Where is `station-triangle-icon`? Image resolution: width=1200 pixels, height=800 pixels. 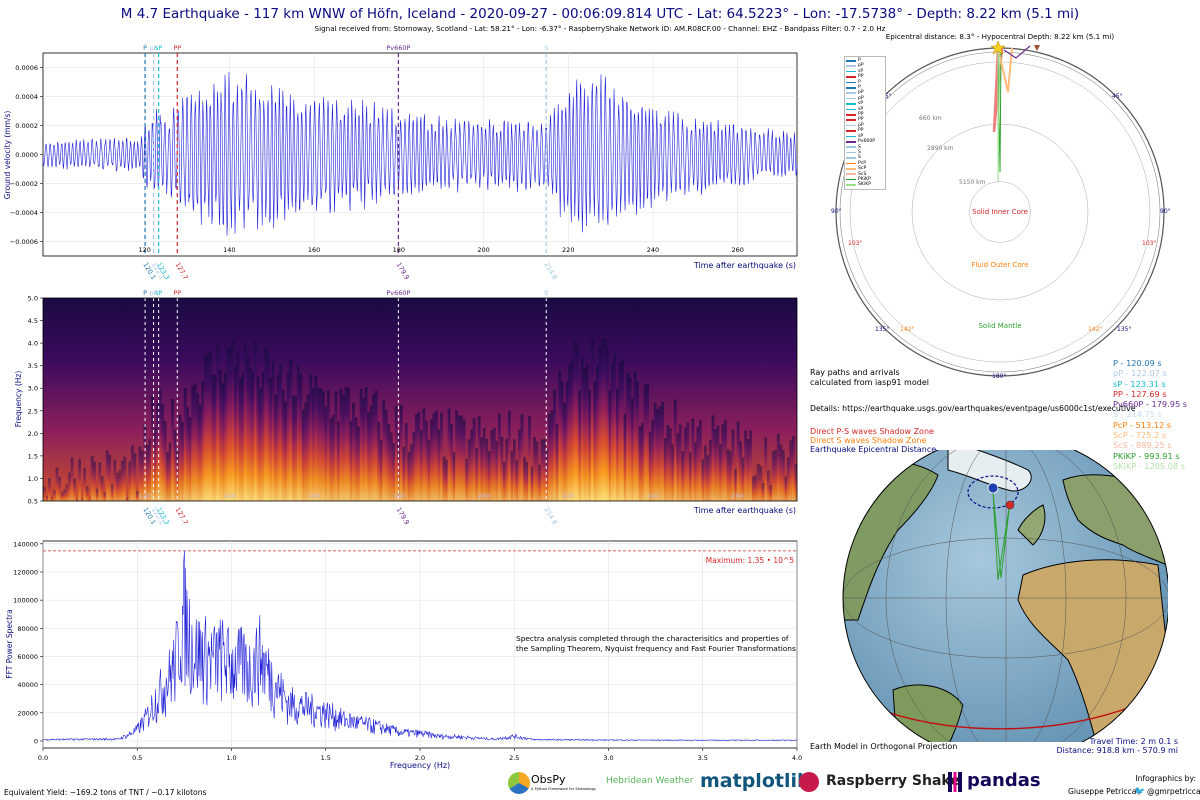 station-triangle-icon is located at coordinates (1037, 48).